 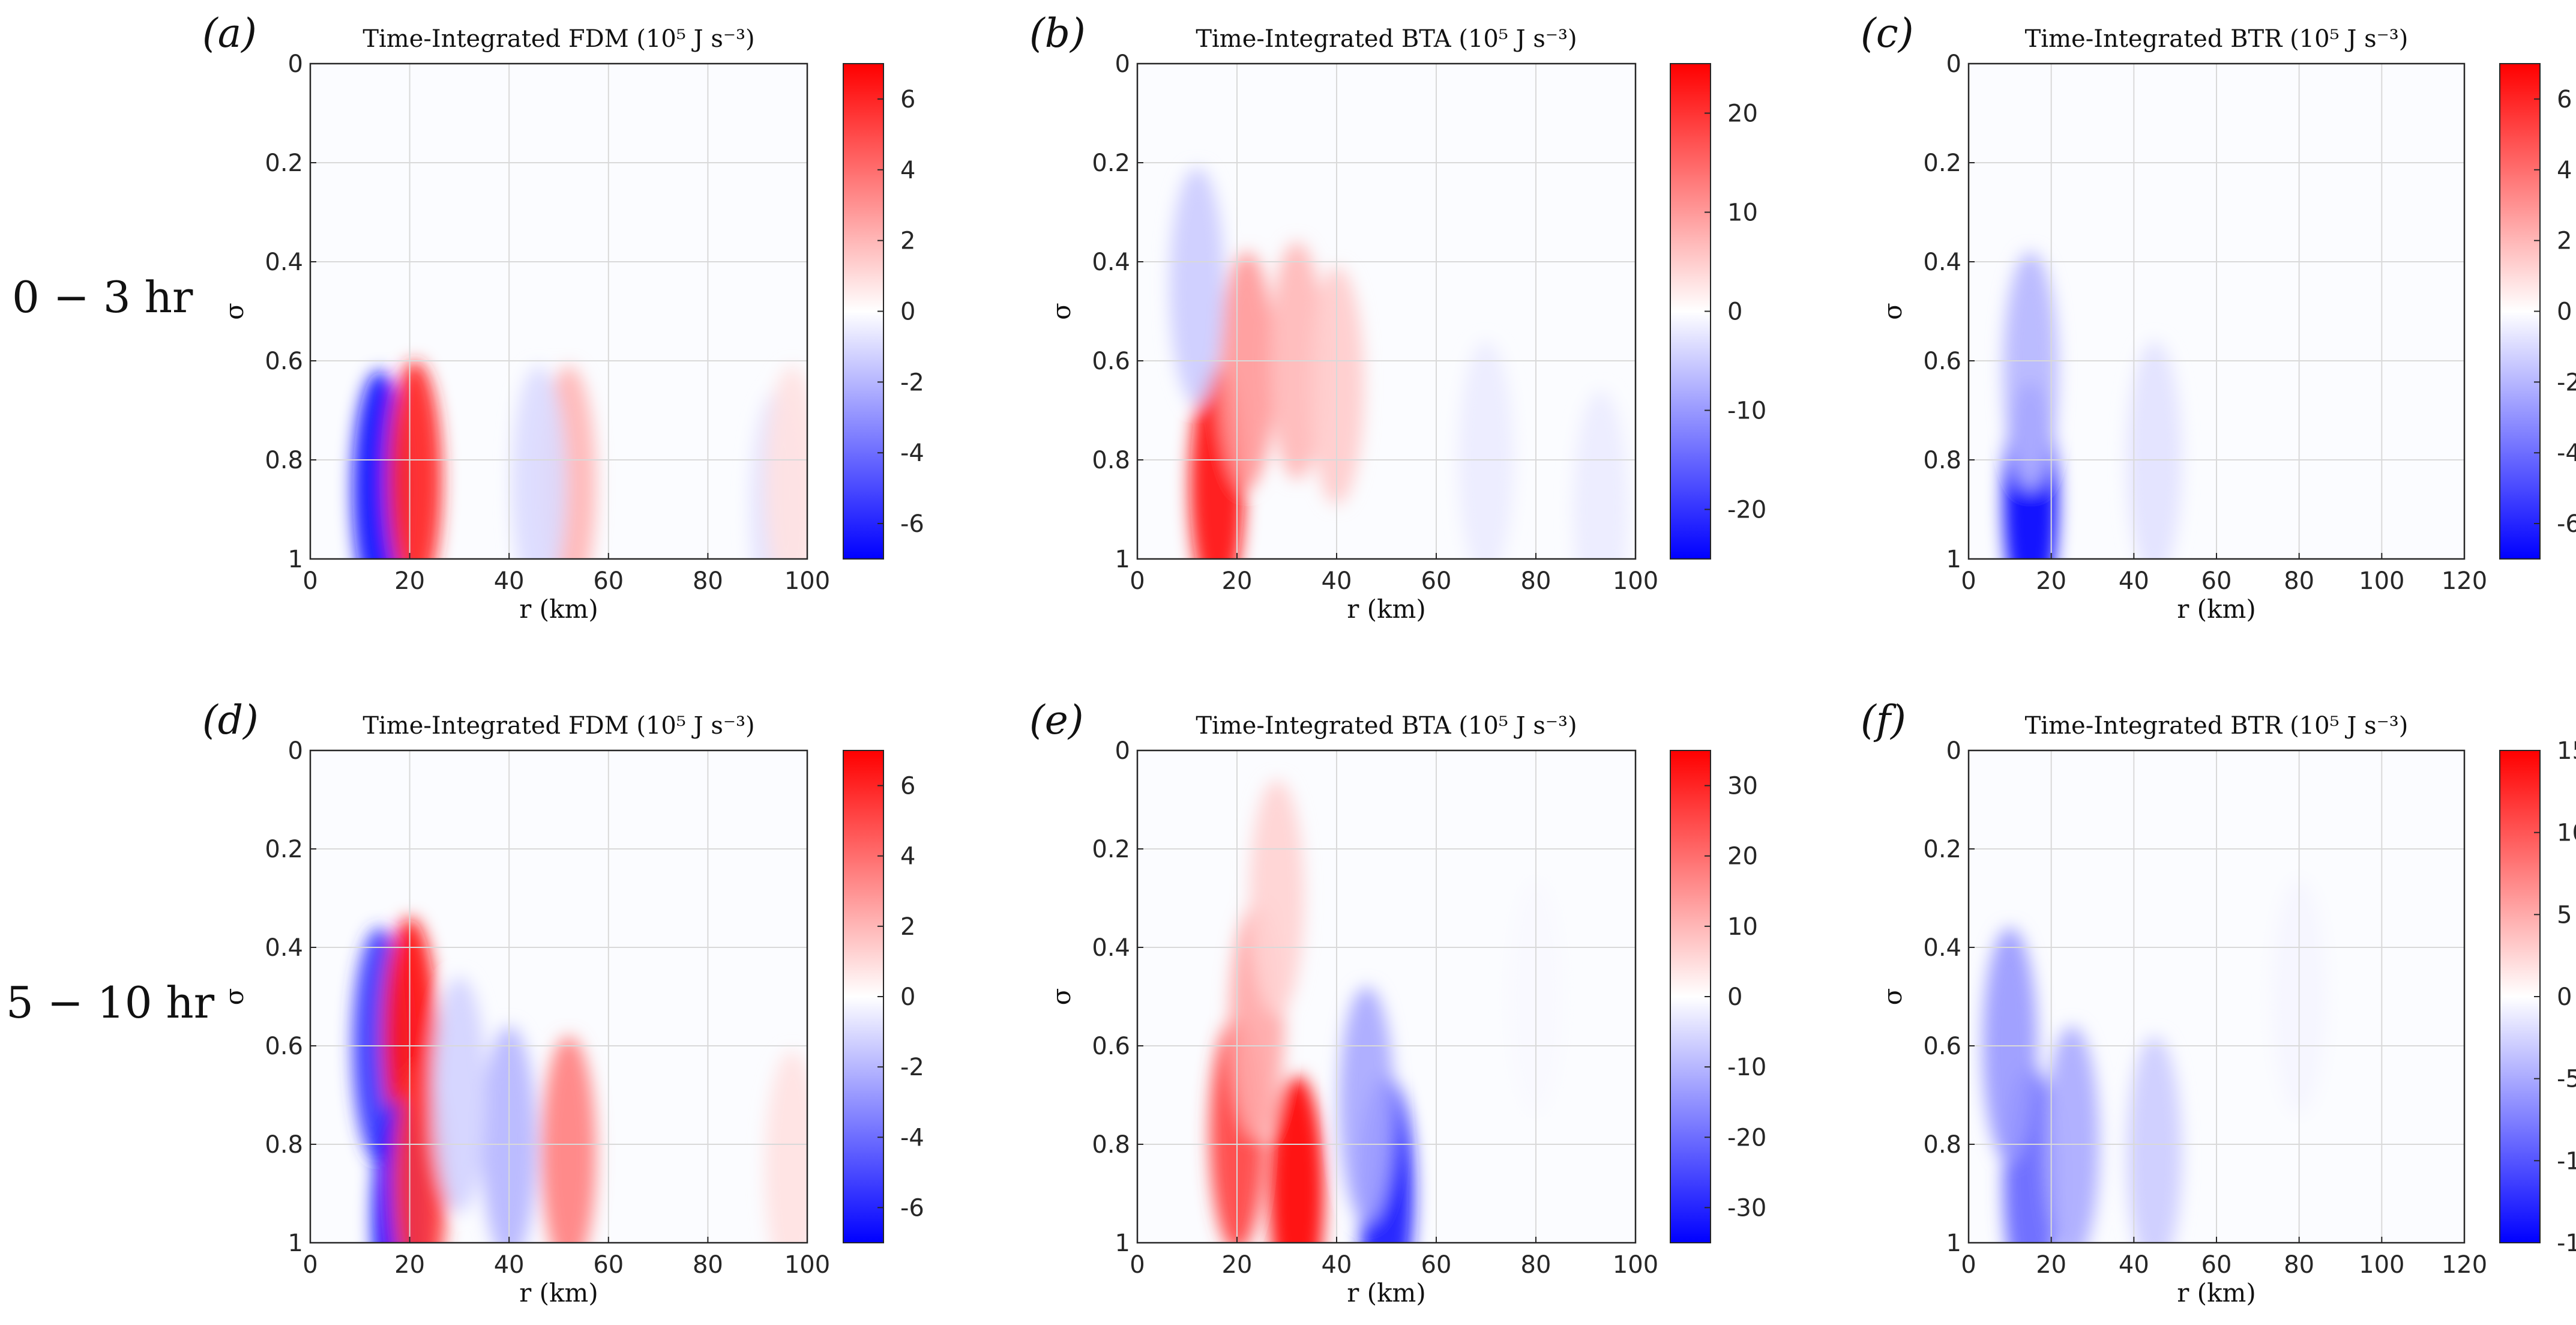 What do you see at coordinates (110, 1002) in the screenshot?
I see `row-label-5-10hr: 5 − 10 hr` at bounding box center [110, 1002].